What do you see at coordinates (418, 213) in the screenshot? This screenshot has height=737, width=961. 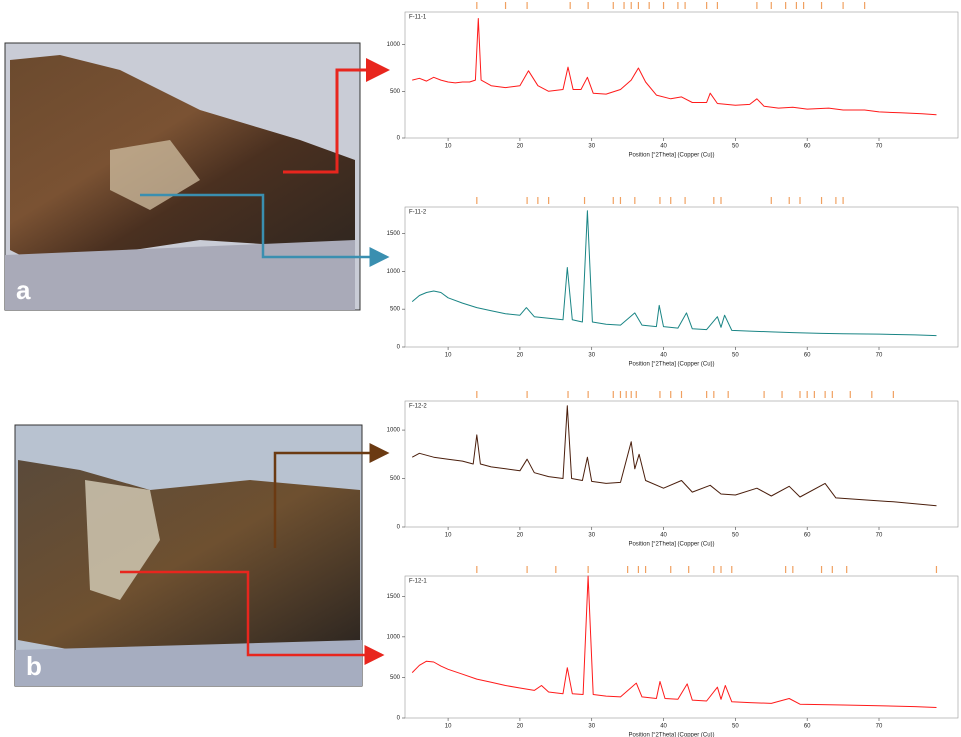 I see `chart-title: F-11-2` at bounding box center [418, 213].